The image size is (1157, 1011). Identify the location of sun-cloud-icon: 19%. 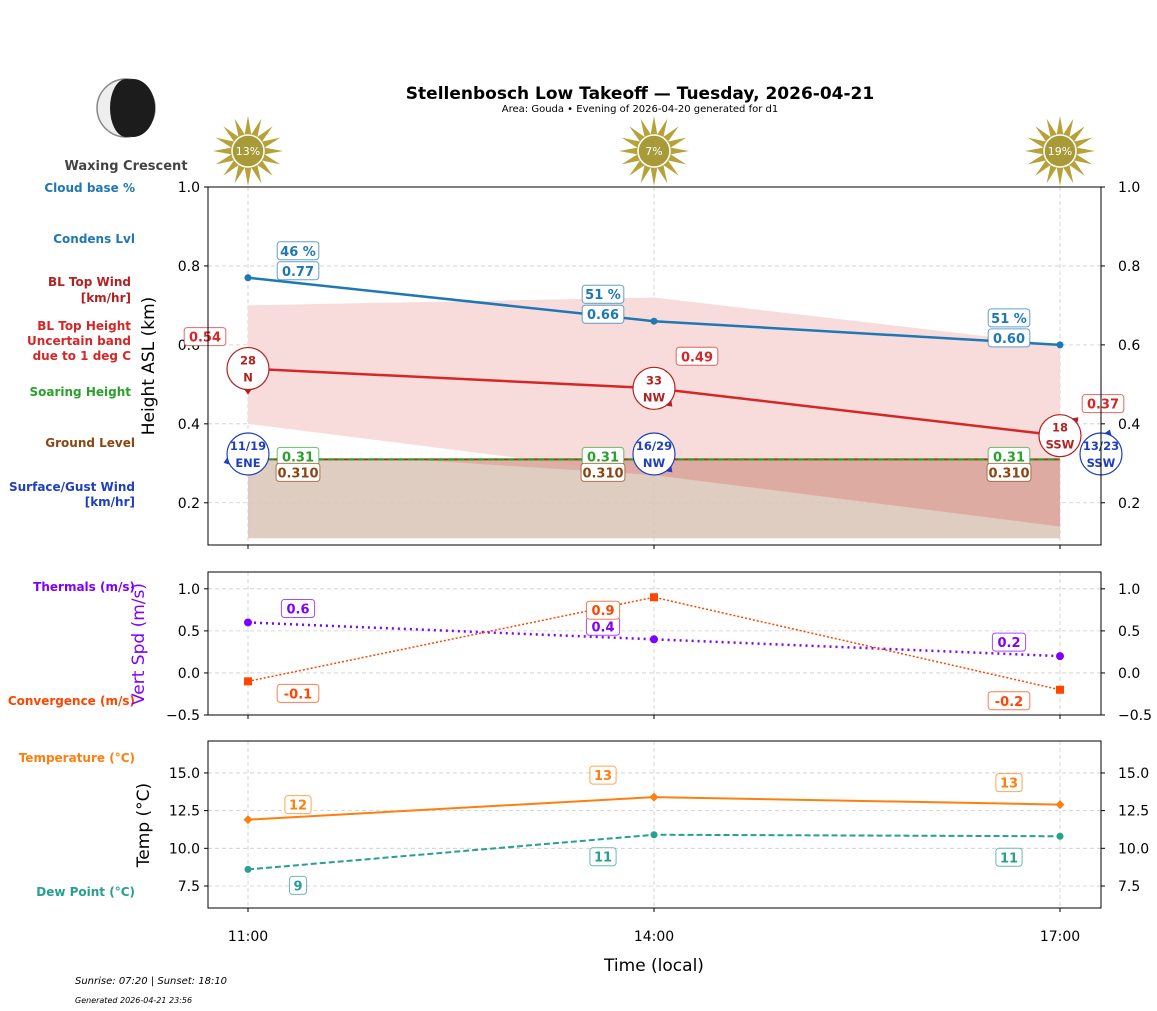
(1060, 151).